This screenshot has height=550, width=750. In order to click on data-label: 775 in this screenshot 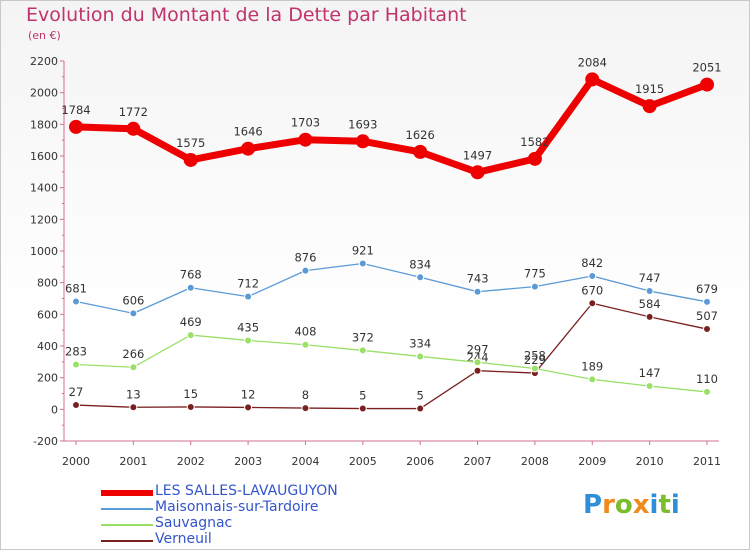, I will do `click(535, 274)`.